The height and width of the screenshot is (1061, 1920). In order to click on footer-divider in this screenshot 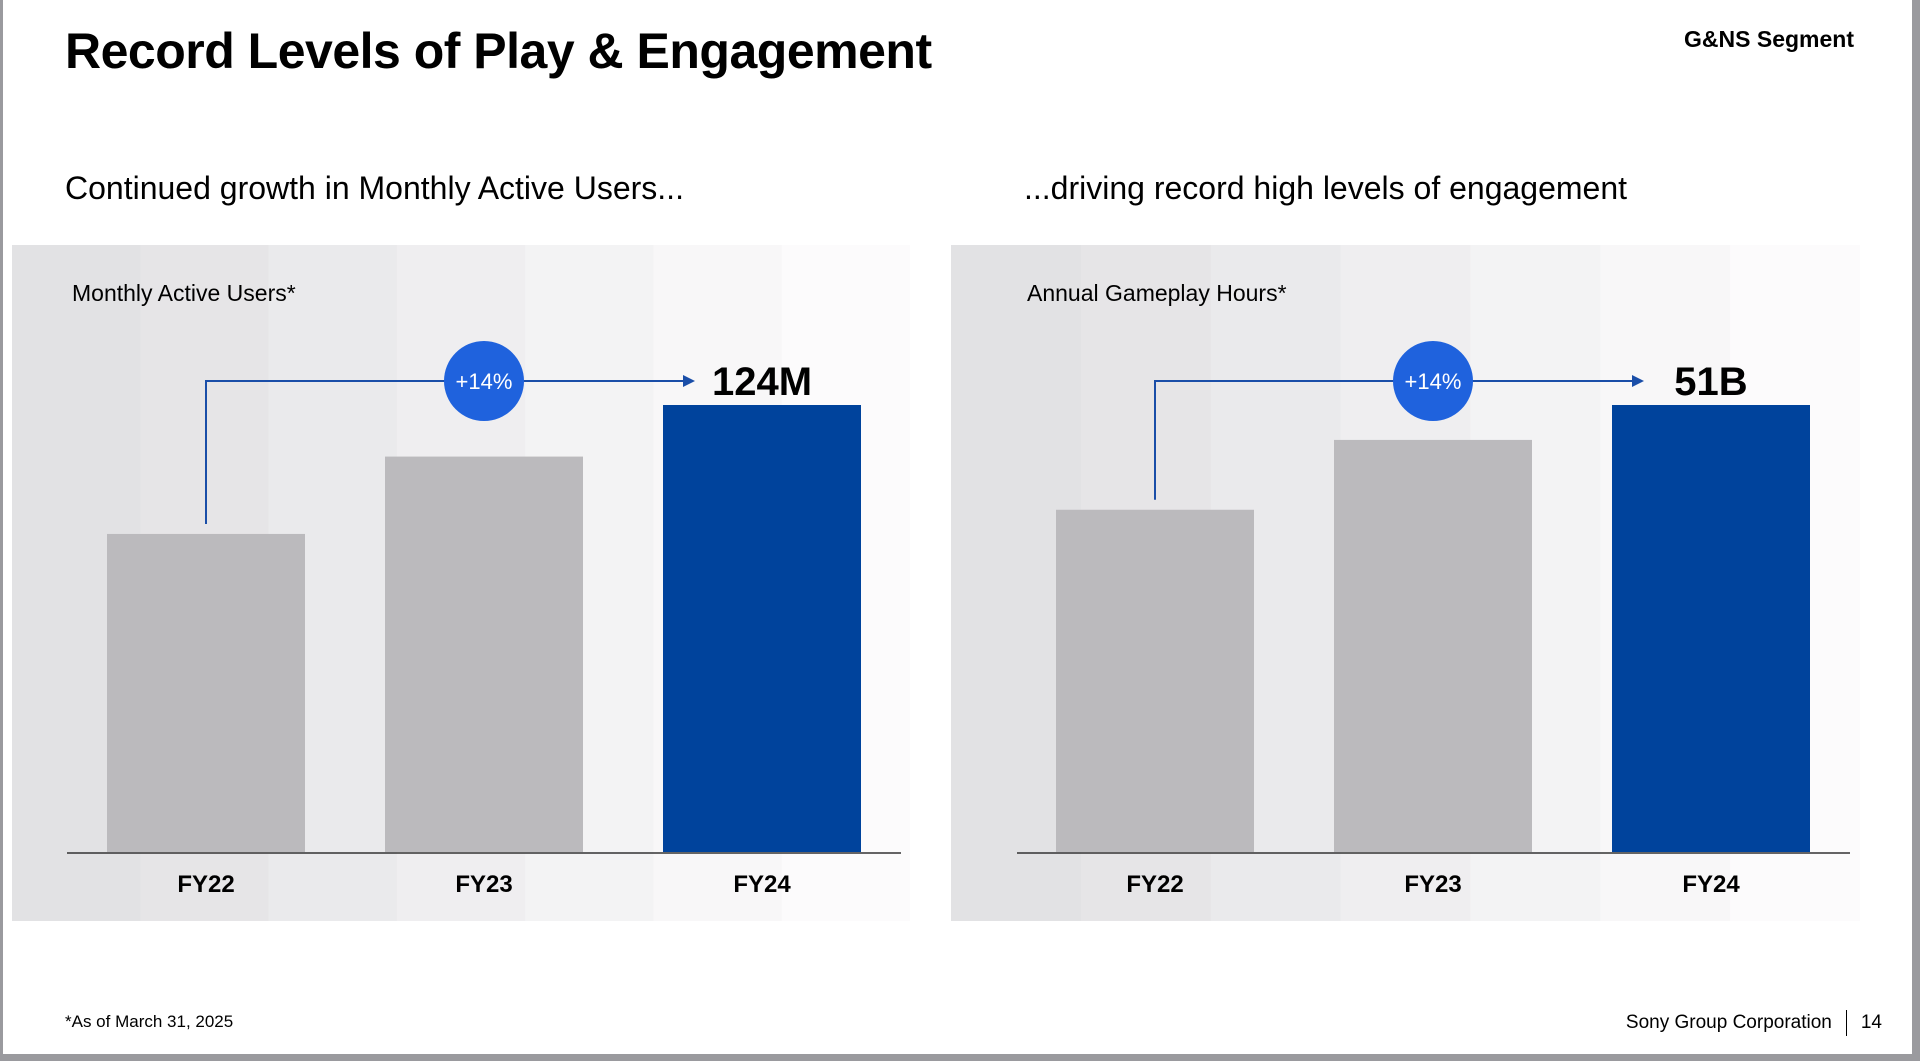, I will do `click(1846, 1023)`.